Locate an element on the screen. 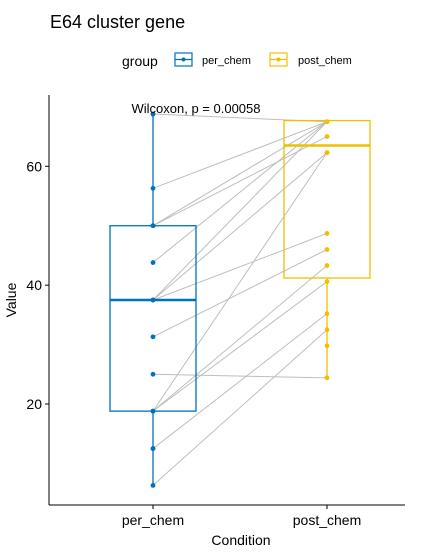 The width and height of the screenshot is (432, 555). y-ticks: 20 40 60 is located at coordinates (37, 285).